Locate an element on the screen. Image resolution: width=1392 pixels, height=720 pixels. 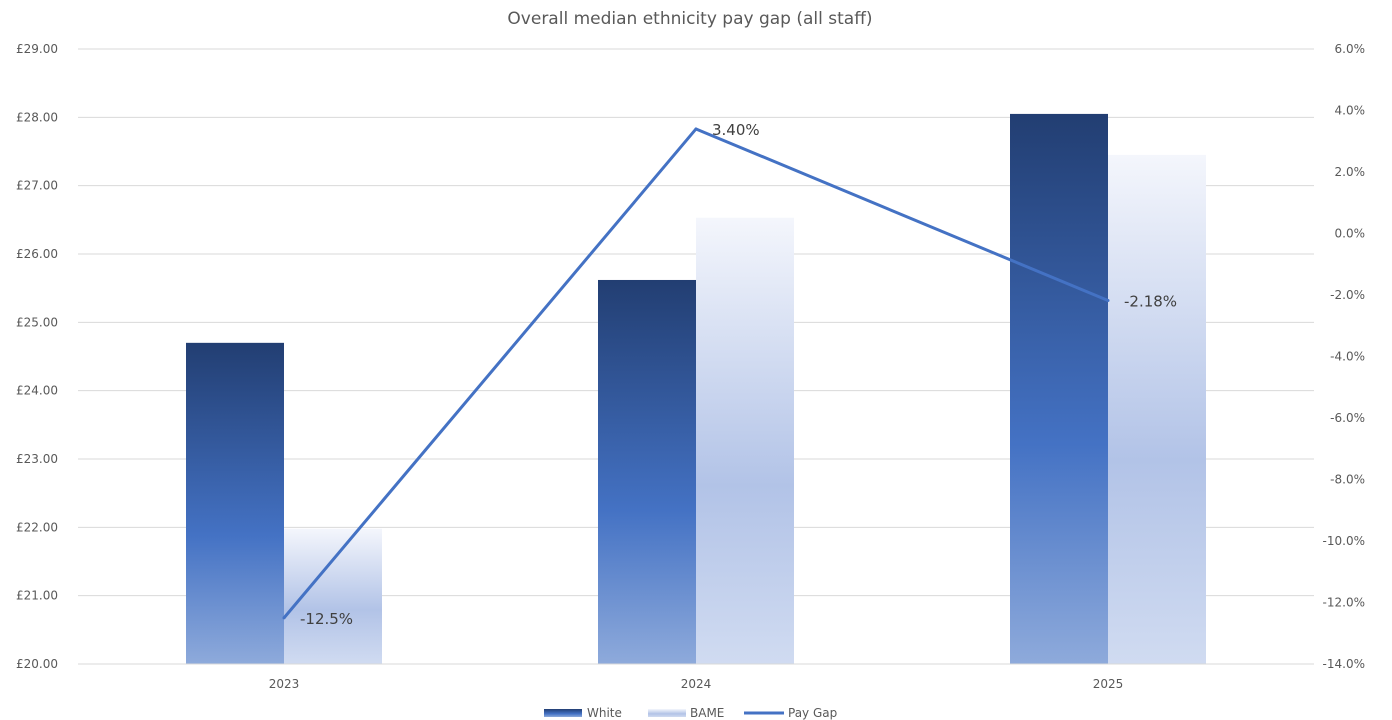
left-tick-label: £24.00 is located at coordinates (37, 391).